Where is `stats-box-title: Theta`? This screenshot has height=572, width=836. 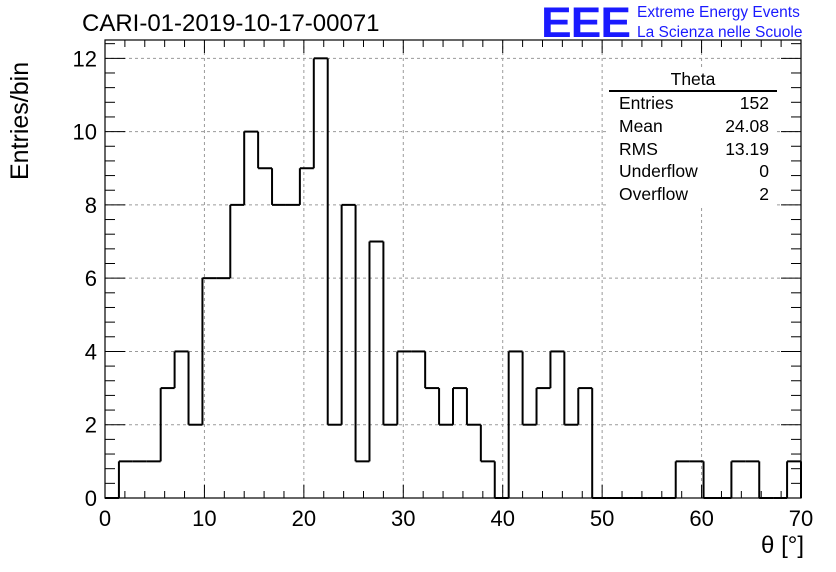
stats-box-title: Theta is located at coordinates (693, 81).